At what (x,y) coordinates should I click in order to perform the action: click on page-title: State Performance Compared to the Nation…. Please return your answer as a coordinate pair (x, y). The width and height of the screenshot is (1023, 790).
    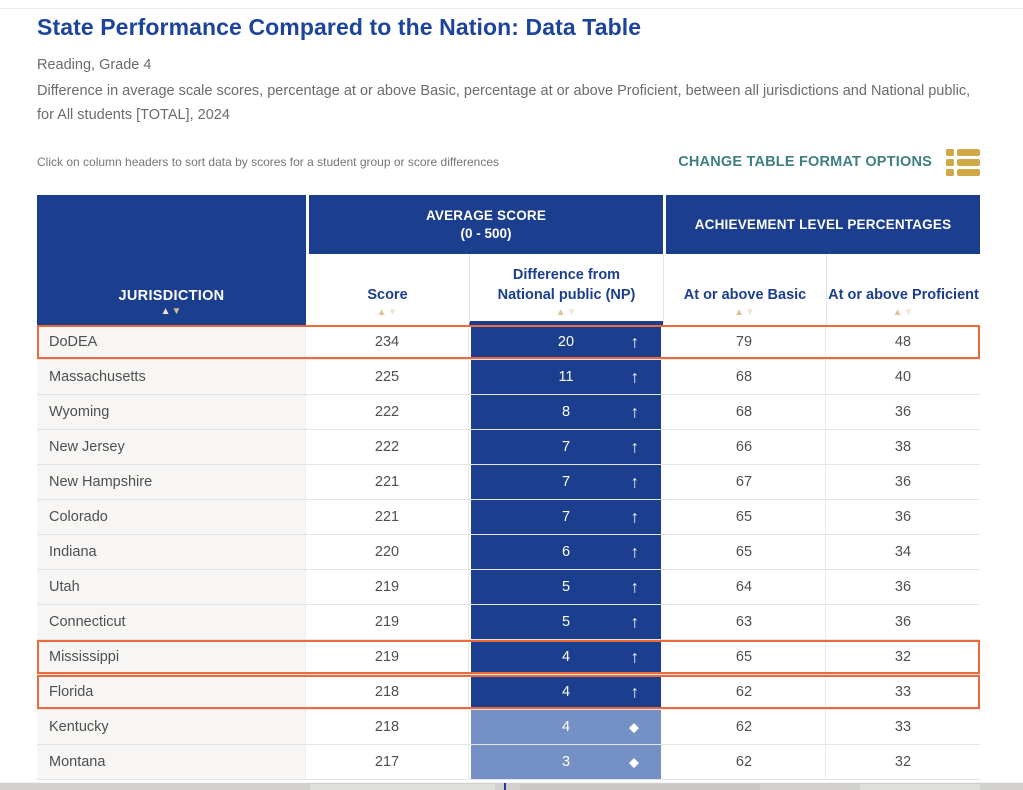
    Looking at the image, I should click on (339, 27).